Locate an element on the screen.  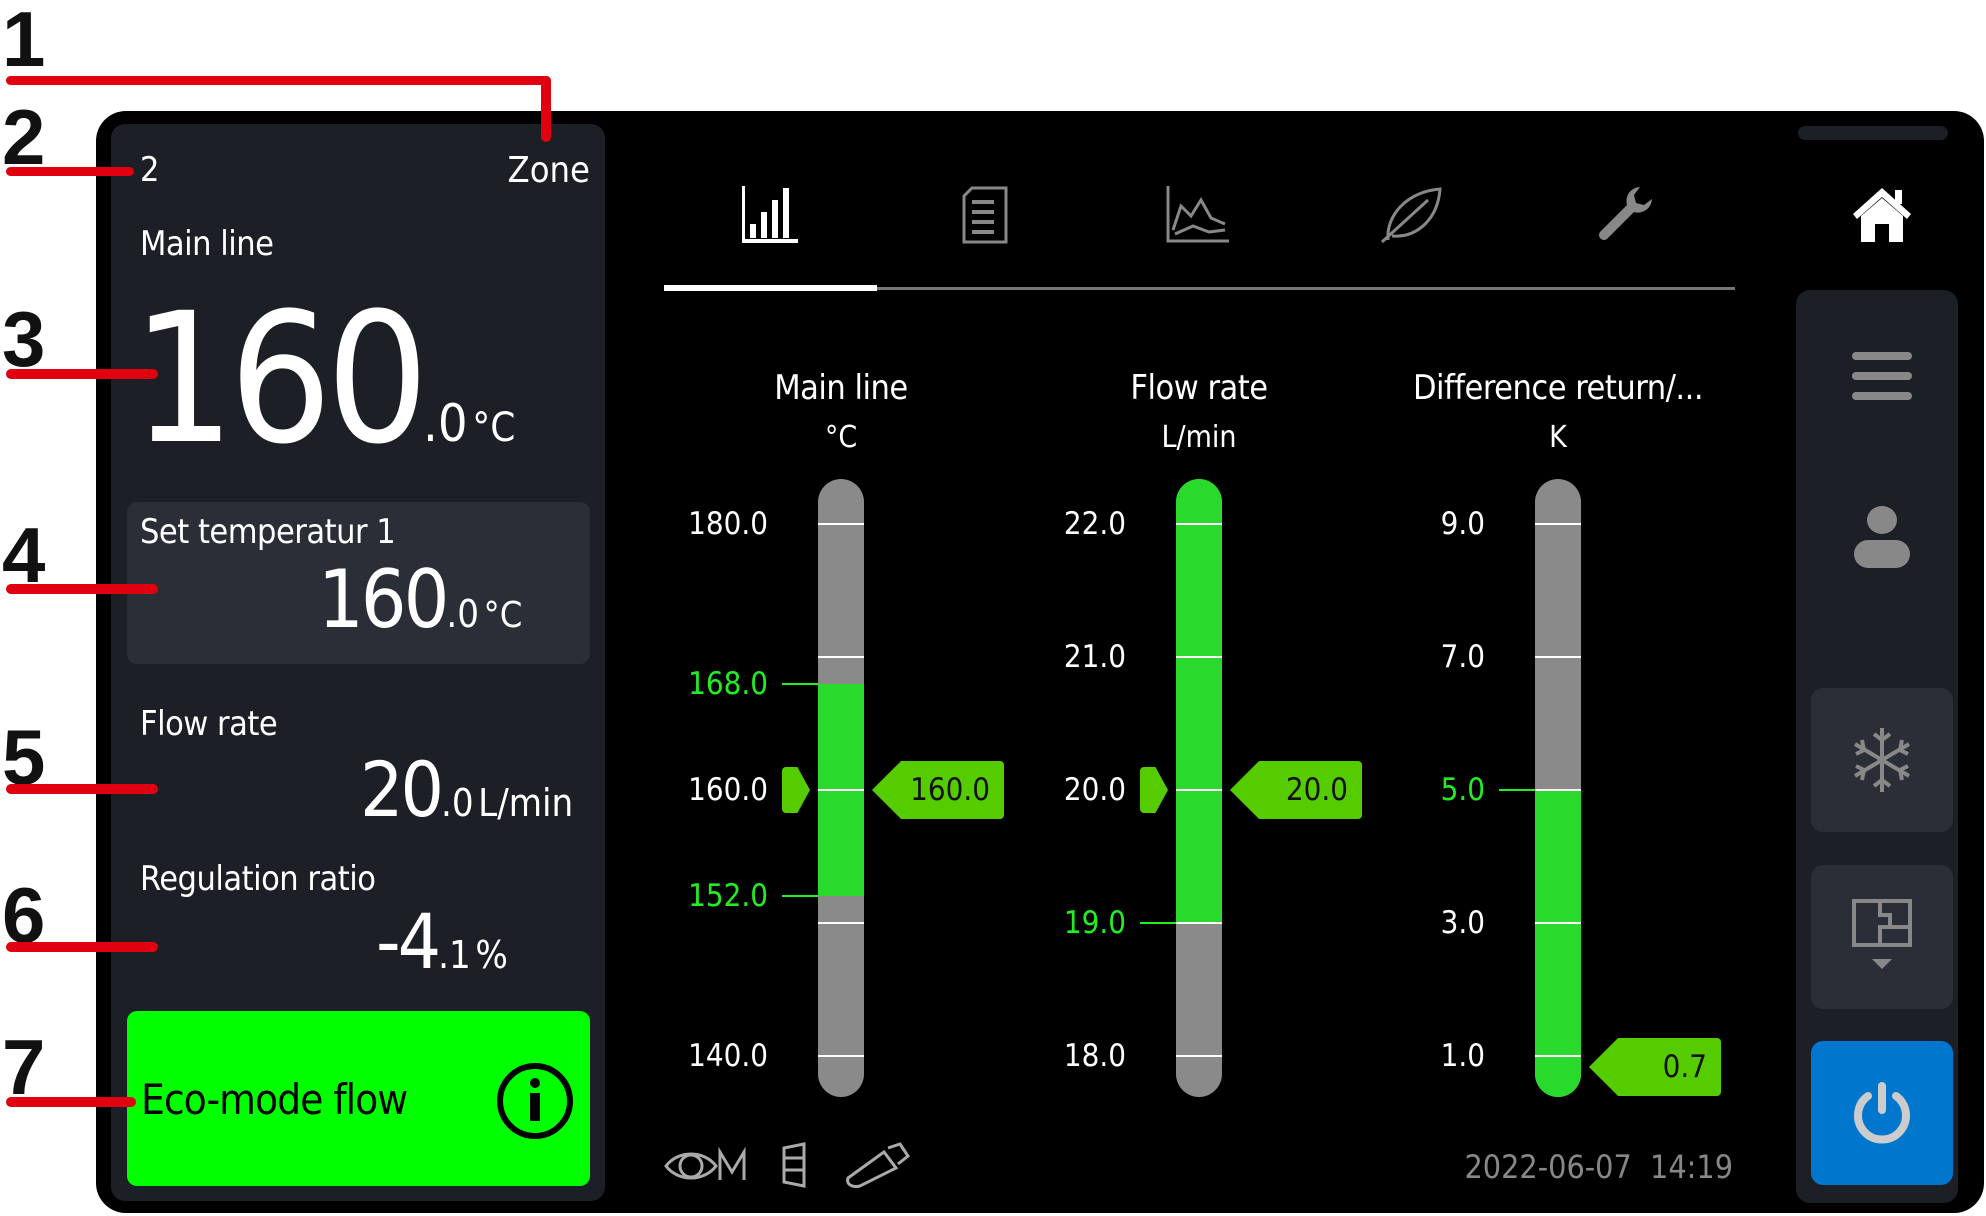
tab-active-indicator is located at coordinates (770, 288).